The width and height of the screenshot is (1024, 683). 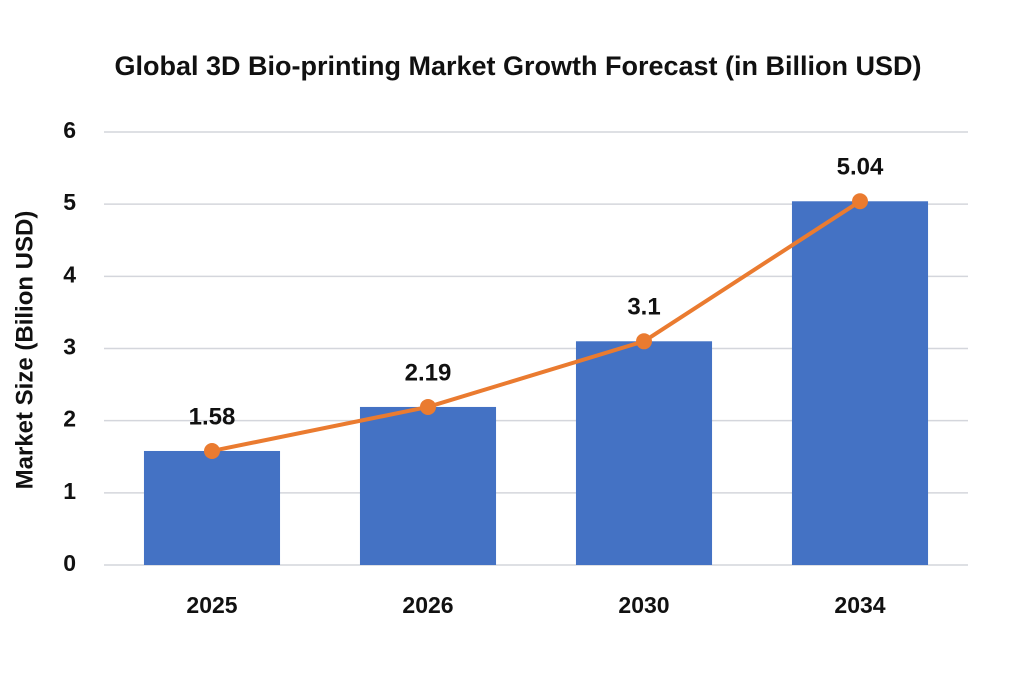 I want to click on y-axis-label: Market Size (Bilion USD), so click(x=24, y=350).